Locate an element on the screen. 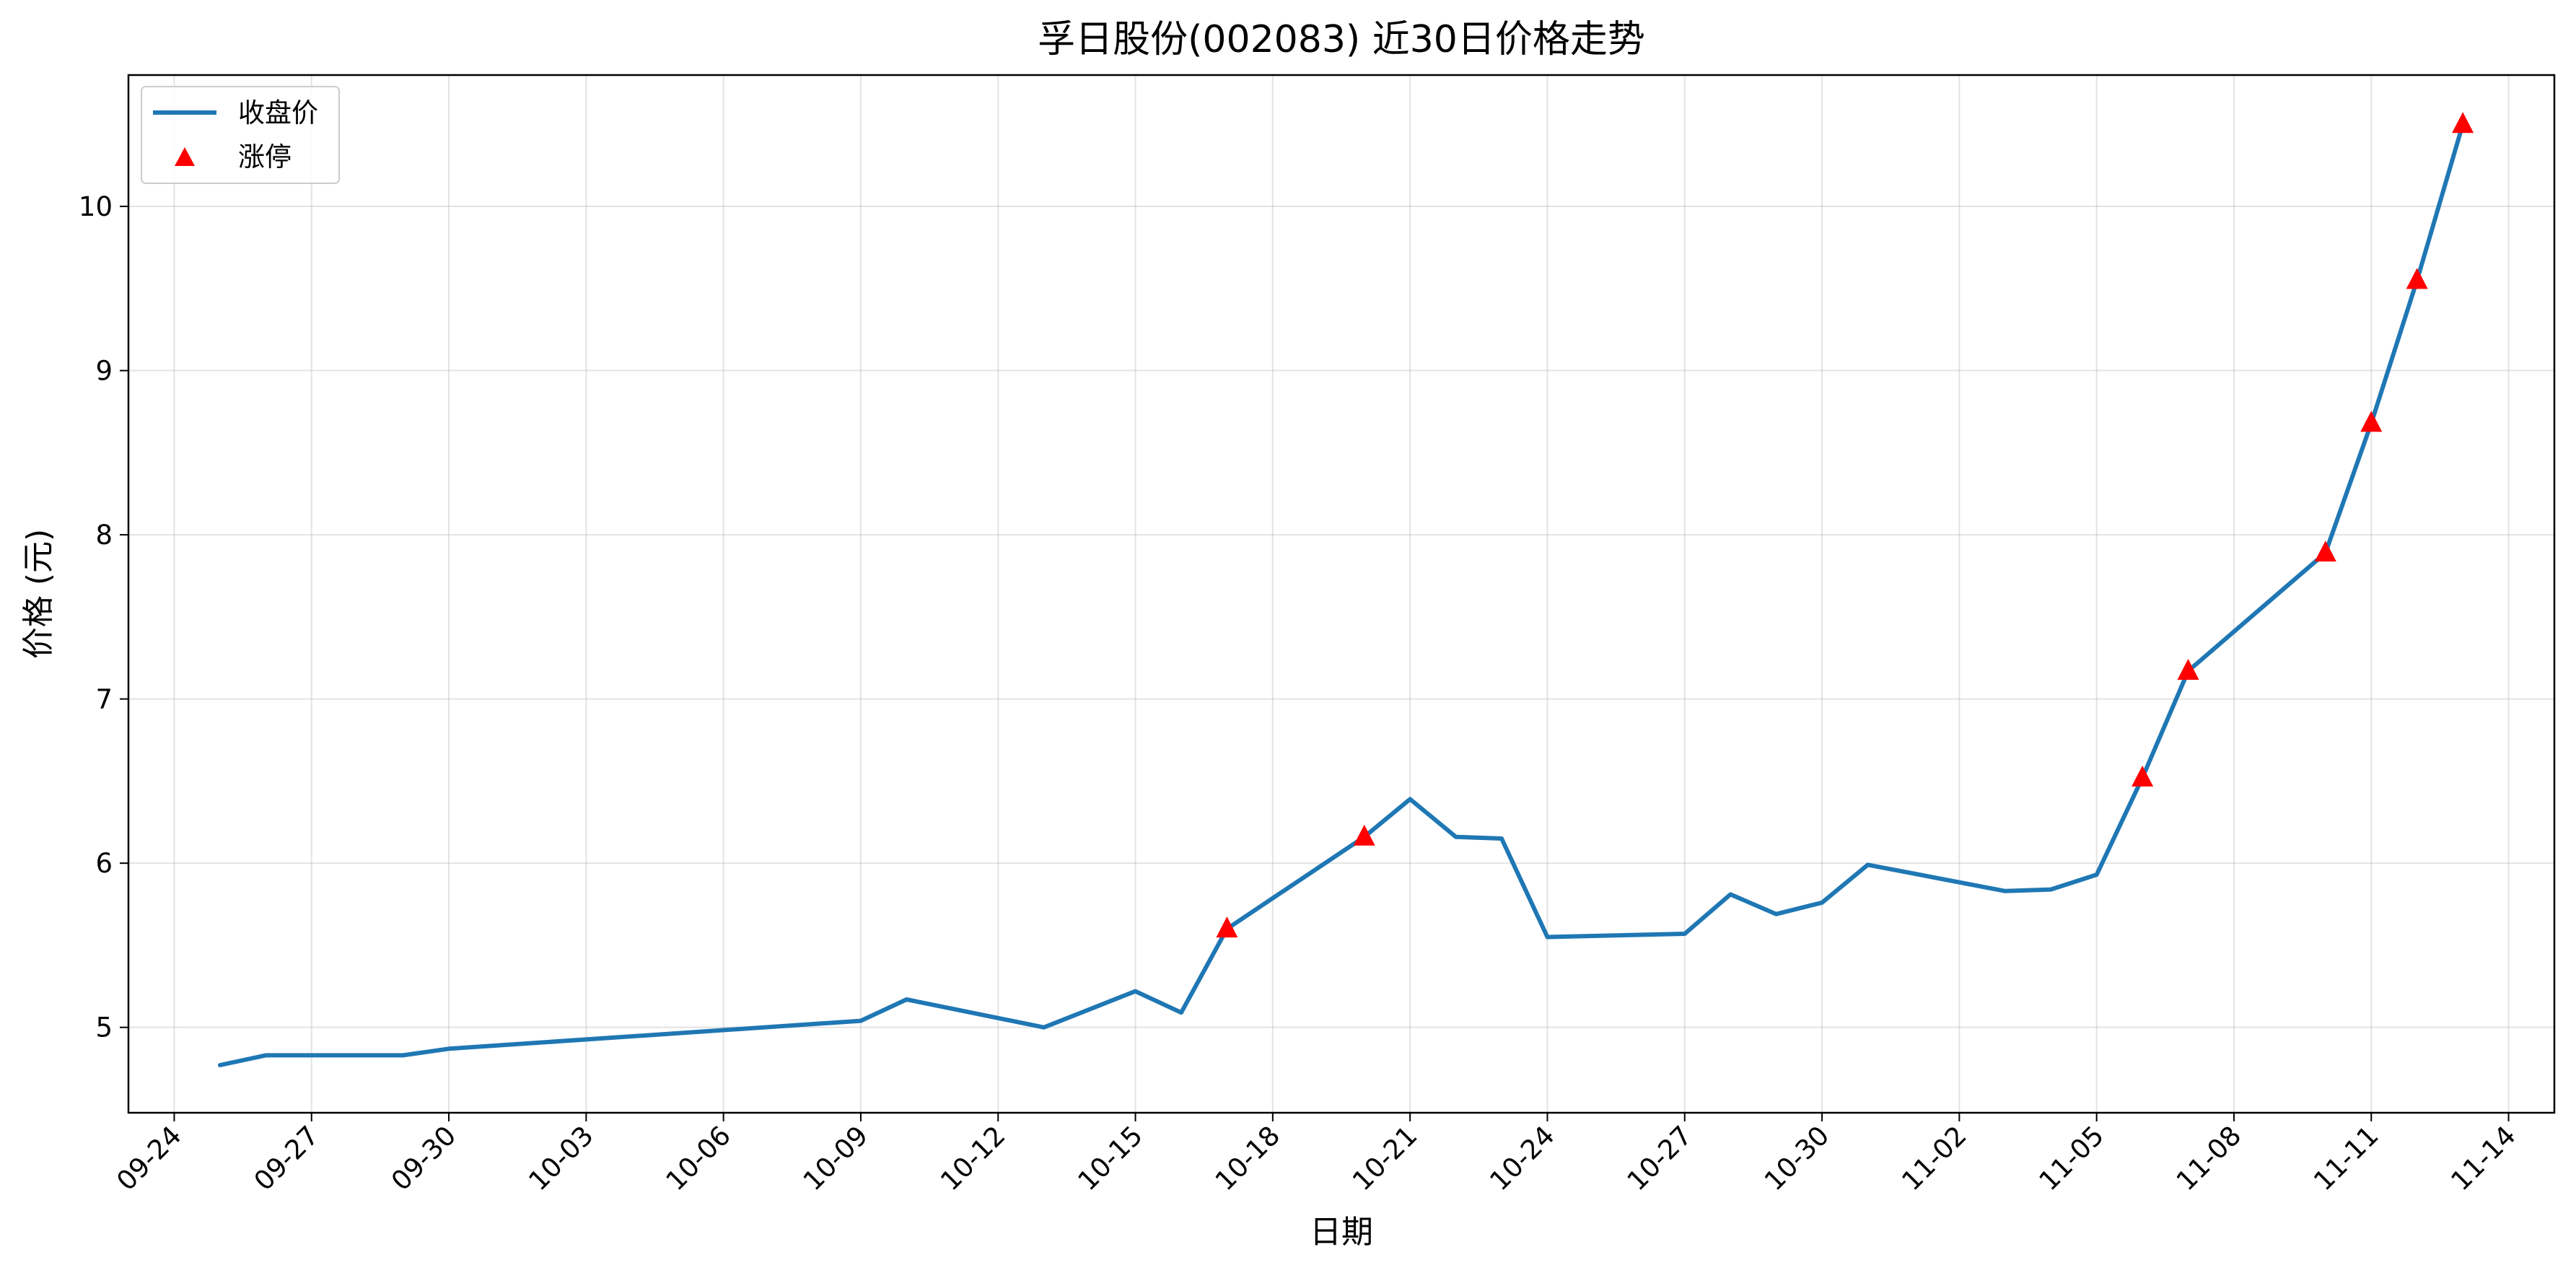 This screenshot has width=2576, height=1278. y-axis-label: 价格 (元) is located at coordinates (38, 594).